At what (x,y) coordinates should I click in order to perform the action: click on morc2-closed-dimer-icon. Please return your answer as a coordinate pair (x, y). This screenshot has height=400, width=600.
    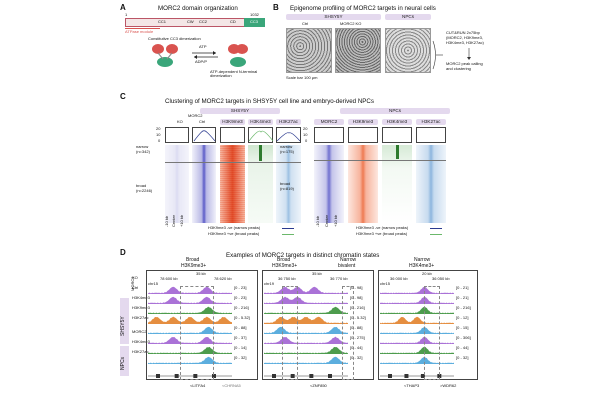
    Looking at the image, I should click on (238, 55).